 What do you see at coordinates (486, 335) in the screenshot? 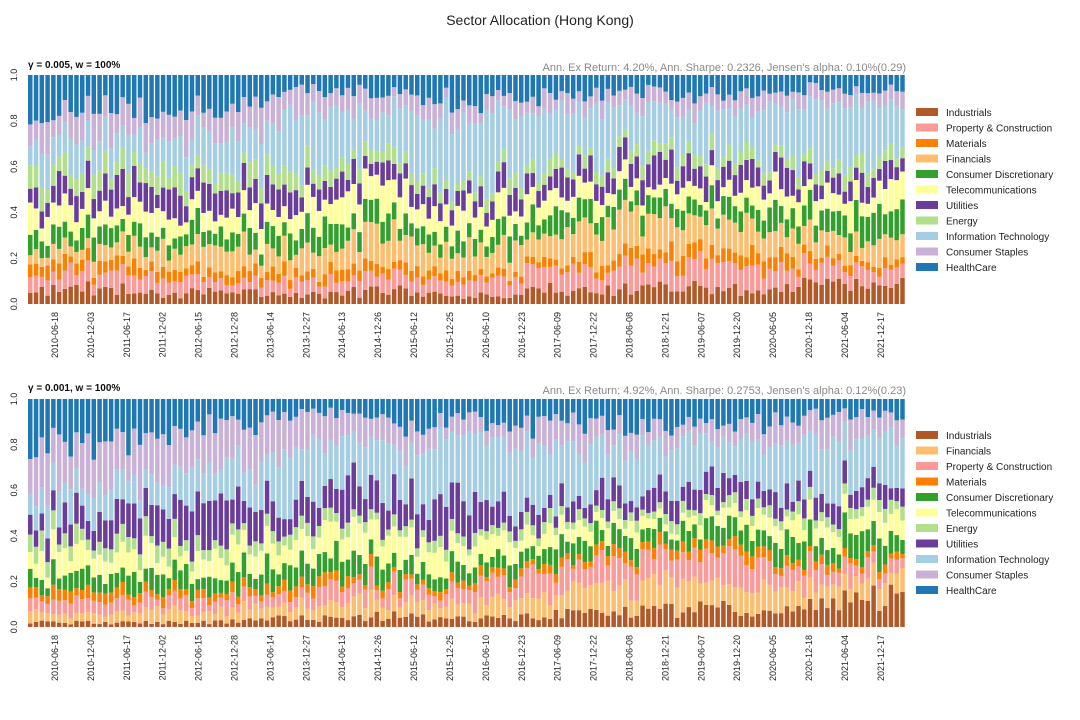
I see `x-tick-label: 2016-06-10` at bounding box center [486, 335].